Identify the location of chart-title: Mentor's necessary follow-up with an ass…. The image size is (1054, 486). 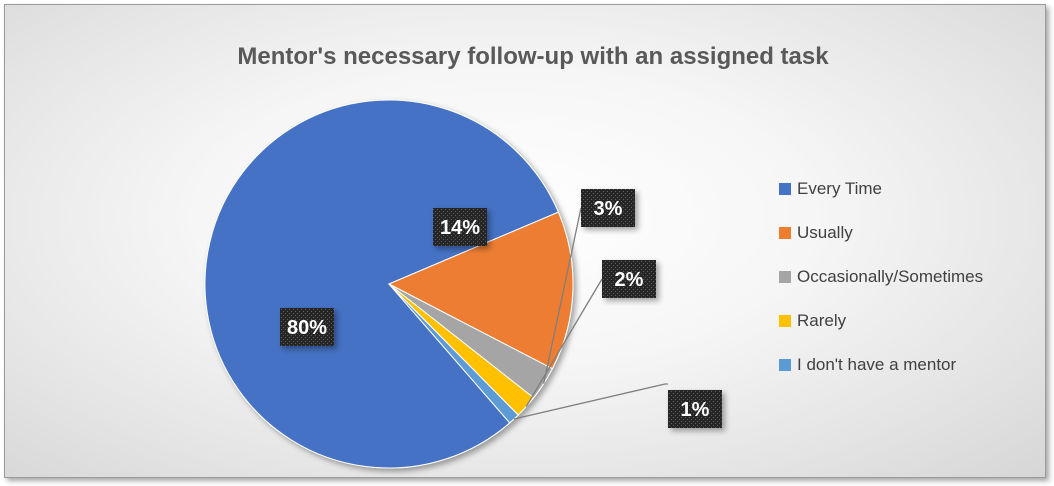
(533, 56).